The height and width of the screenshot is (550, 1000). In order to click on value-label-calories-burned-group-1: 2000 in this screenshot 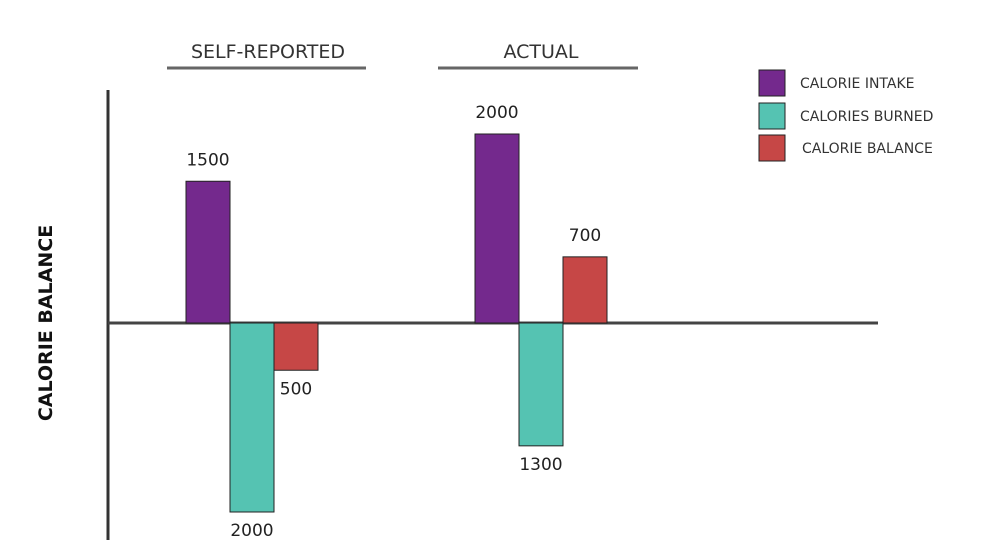, I will do `click(251, 531)`.